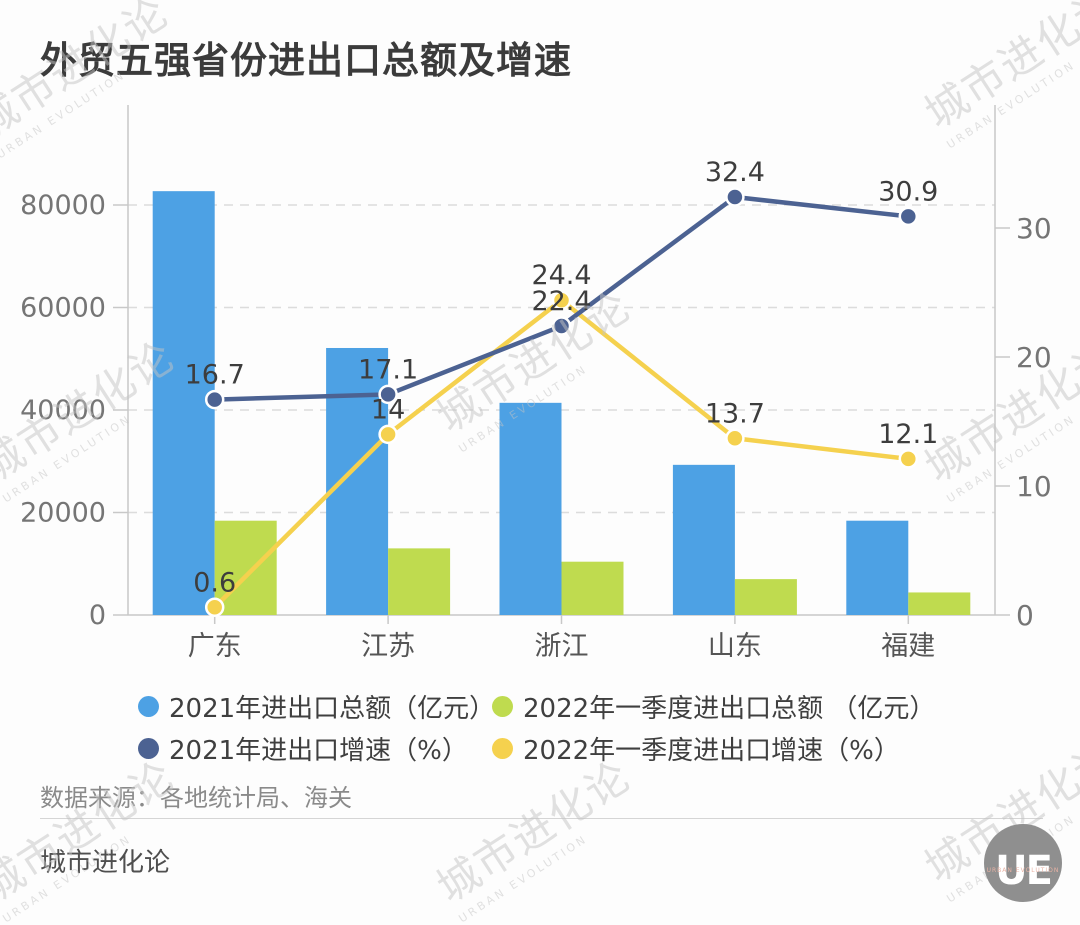 The width and height of the screenshot is (1080, 925). I want to click on x-axis-category-label: 广东, so click(215, 646).